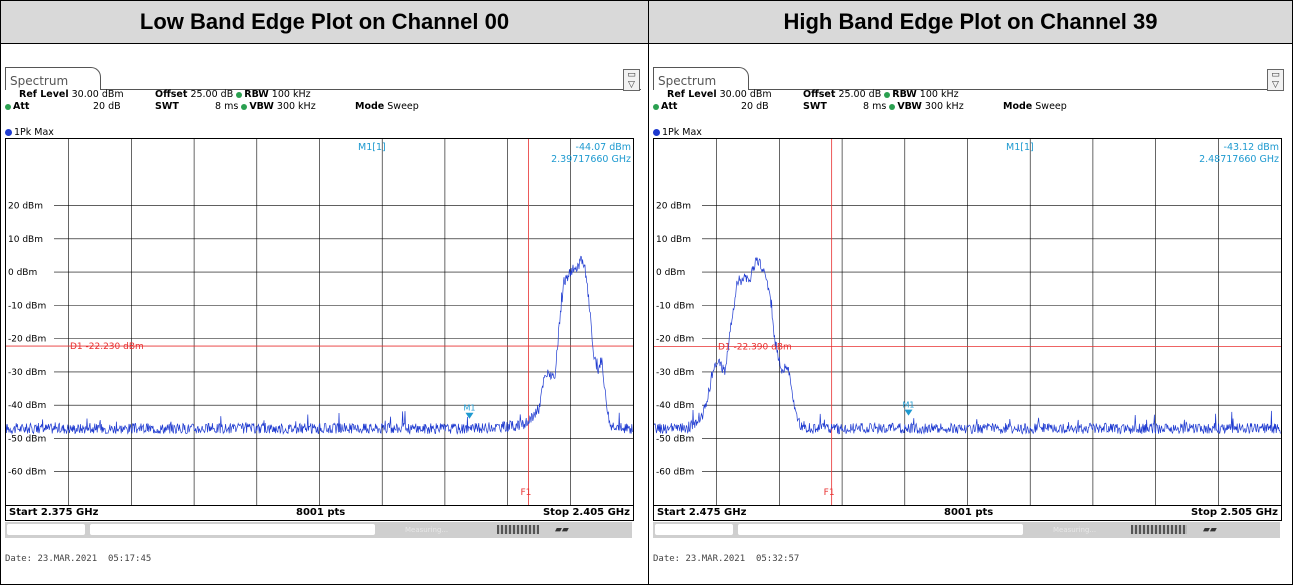 The height and width of the screenshot is (585, 1293). Describe the element at coordinates (909, 106) in the screenshot. I see `vbw-label: VBW` at that location.